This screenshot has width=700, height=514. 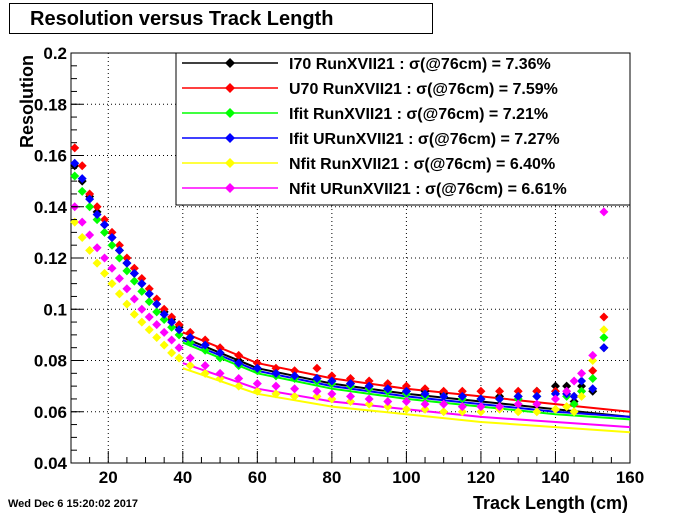 I want to click on y-tick-label: 0.06, so click(x=50, y=412).